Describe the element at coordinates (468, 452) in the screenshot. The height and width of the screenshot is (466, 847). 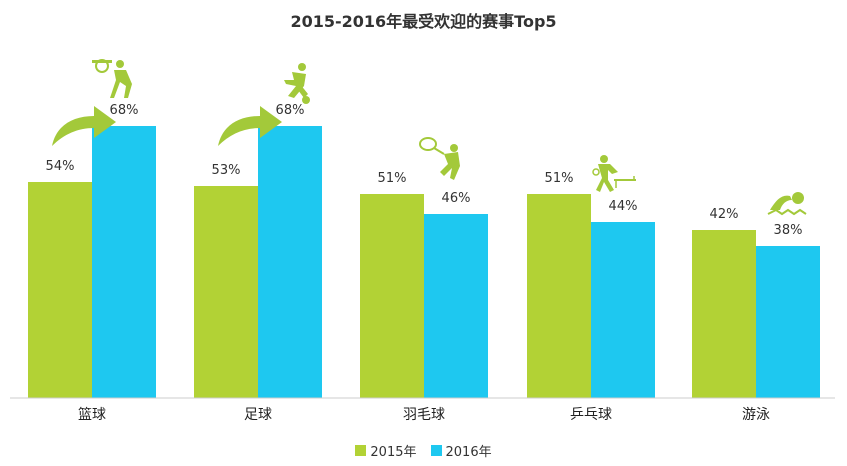
I see `legend-label-2016: 2016年` at that location.